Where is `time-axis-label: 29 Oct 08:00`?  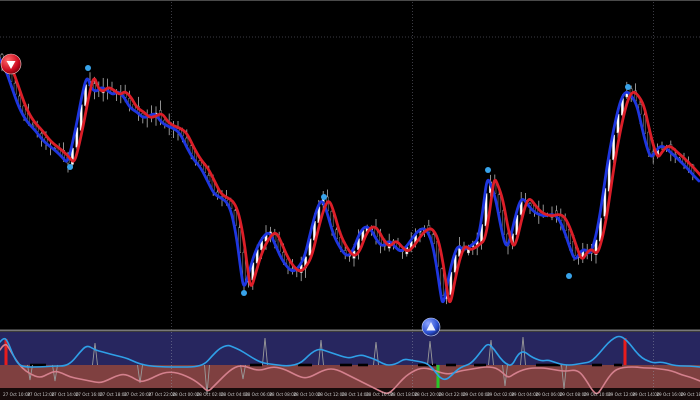 time-axis-label: 29 Oct 08:00 is located at coordinates (574, 394).